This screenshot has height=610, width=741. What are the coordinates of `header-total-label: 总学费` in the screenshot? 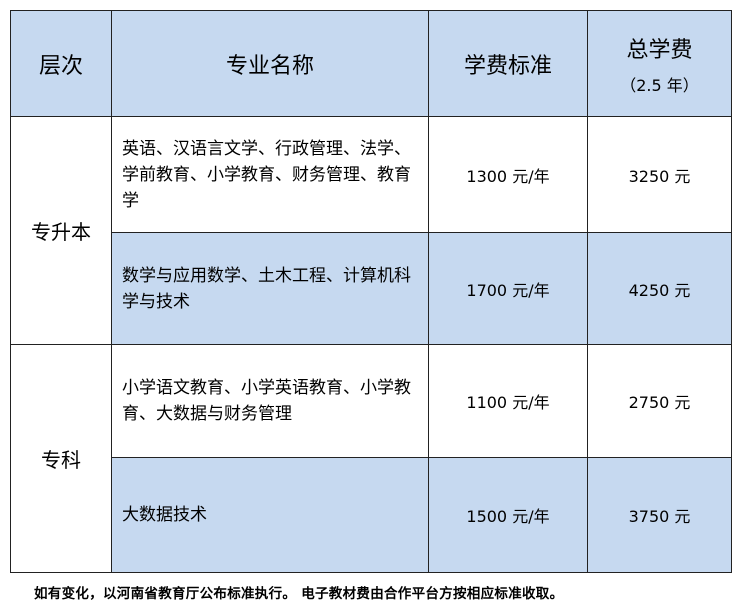 It's located at (659, 50).